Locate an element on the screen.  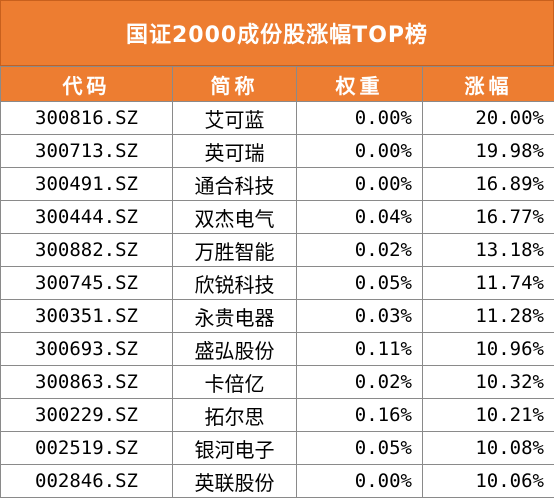
change-cell: 11.28% is located at coordinates (488, 316).